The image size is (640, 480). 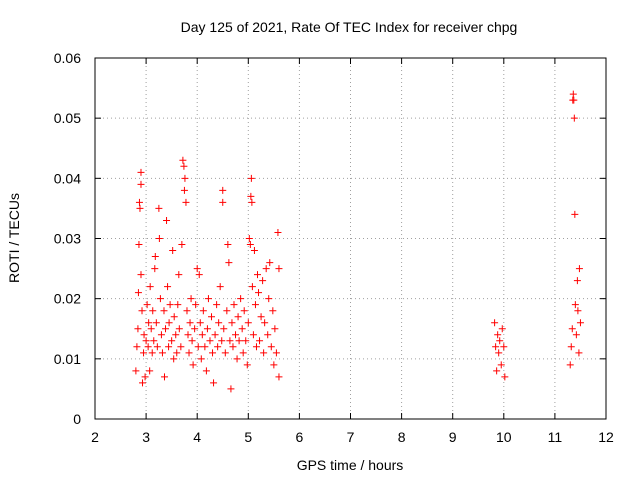 What do you see at coordinates (351, 437) in the screenshot?
I see `x-tick-label: 7` at bounding box center [351, 437].